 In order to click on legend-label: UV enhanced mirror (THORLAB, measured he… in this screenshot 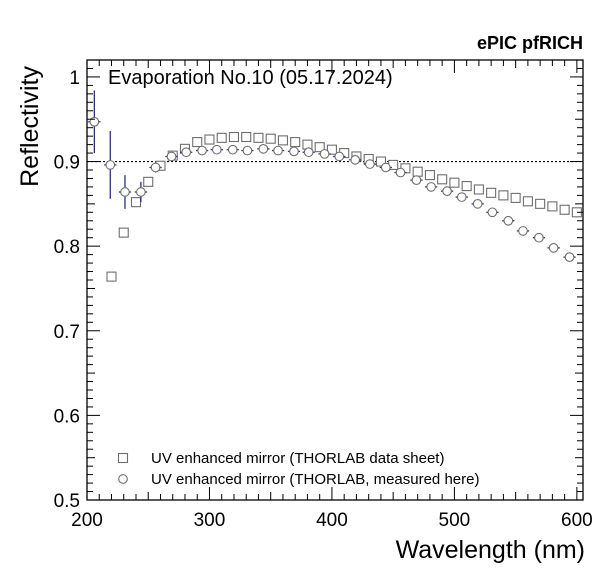, I will do `click(315, 479)`.